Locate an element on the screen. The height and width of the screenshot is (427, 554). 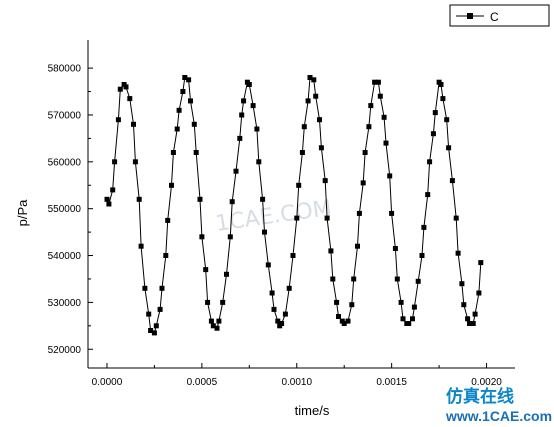
legend: C is located at coordinates (499, 15).